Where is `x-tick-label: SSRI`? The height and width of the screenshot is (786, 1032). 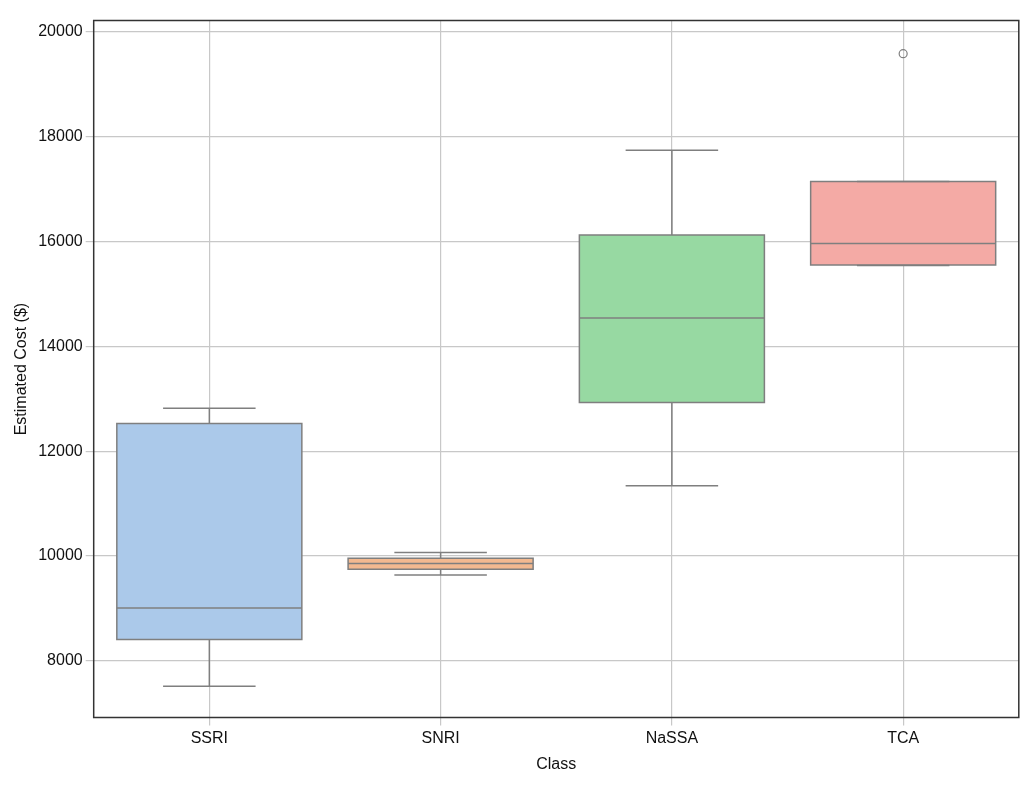
x-tick-label: SSRI is located at coordinates (209, 737).